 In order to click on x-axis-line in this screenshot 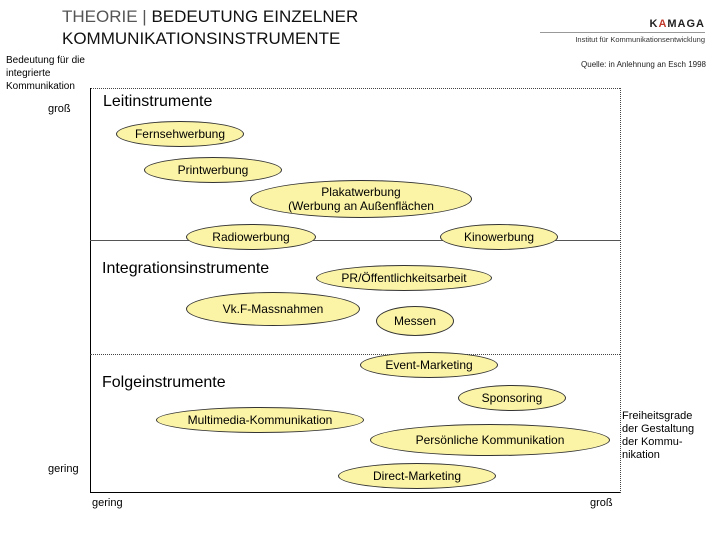, I will do `click(355, 492)`.